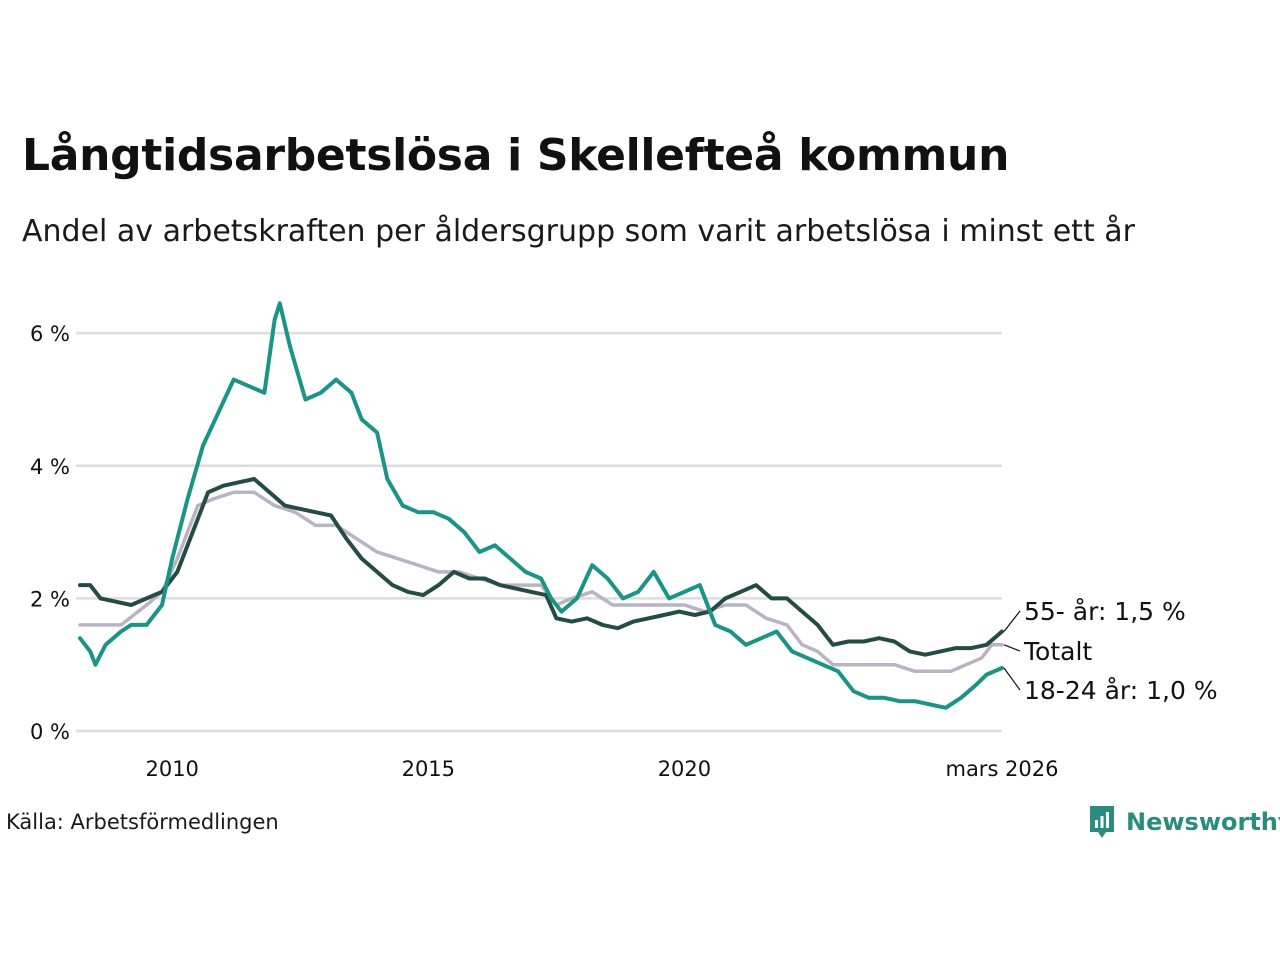  What do you see at coordinates (171, 769) in the screenshot?
I see `x-tick-label: 2010` at bounding box center [171, 769].